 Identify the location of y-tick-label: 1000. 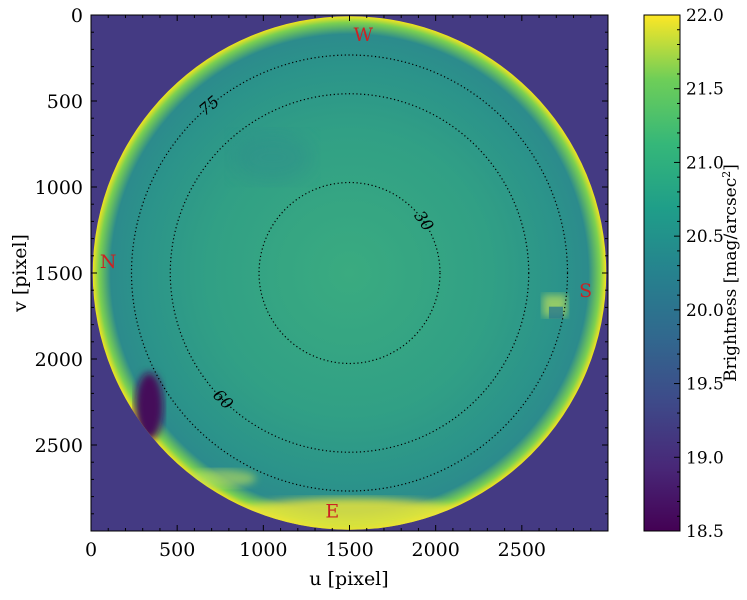
(59, 188).